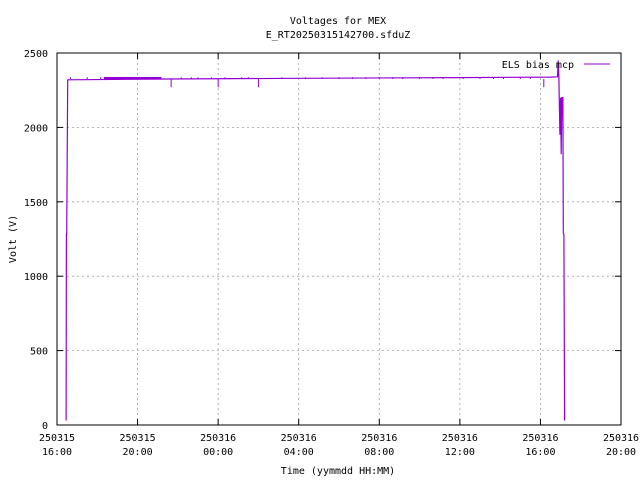 The image size is (640, 480). I want to click on y-tick-label: 0, so click(45, 426).